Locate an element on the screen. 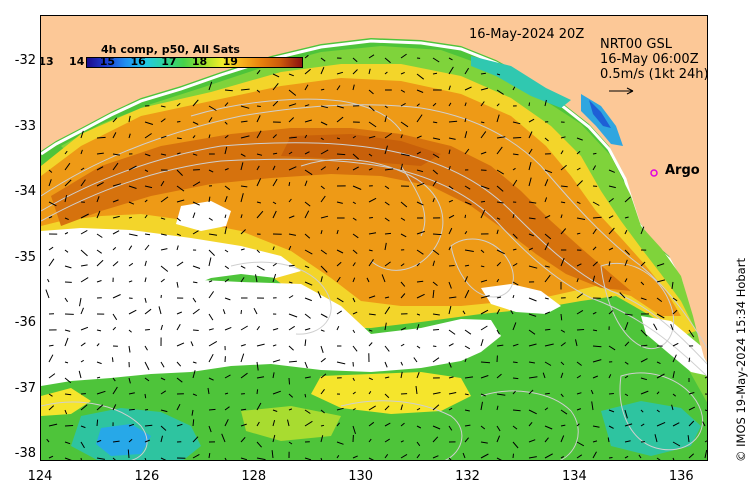  colorbar-tick-label: 13 is located at coordinates (47, 61).